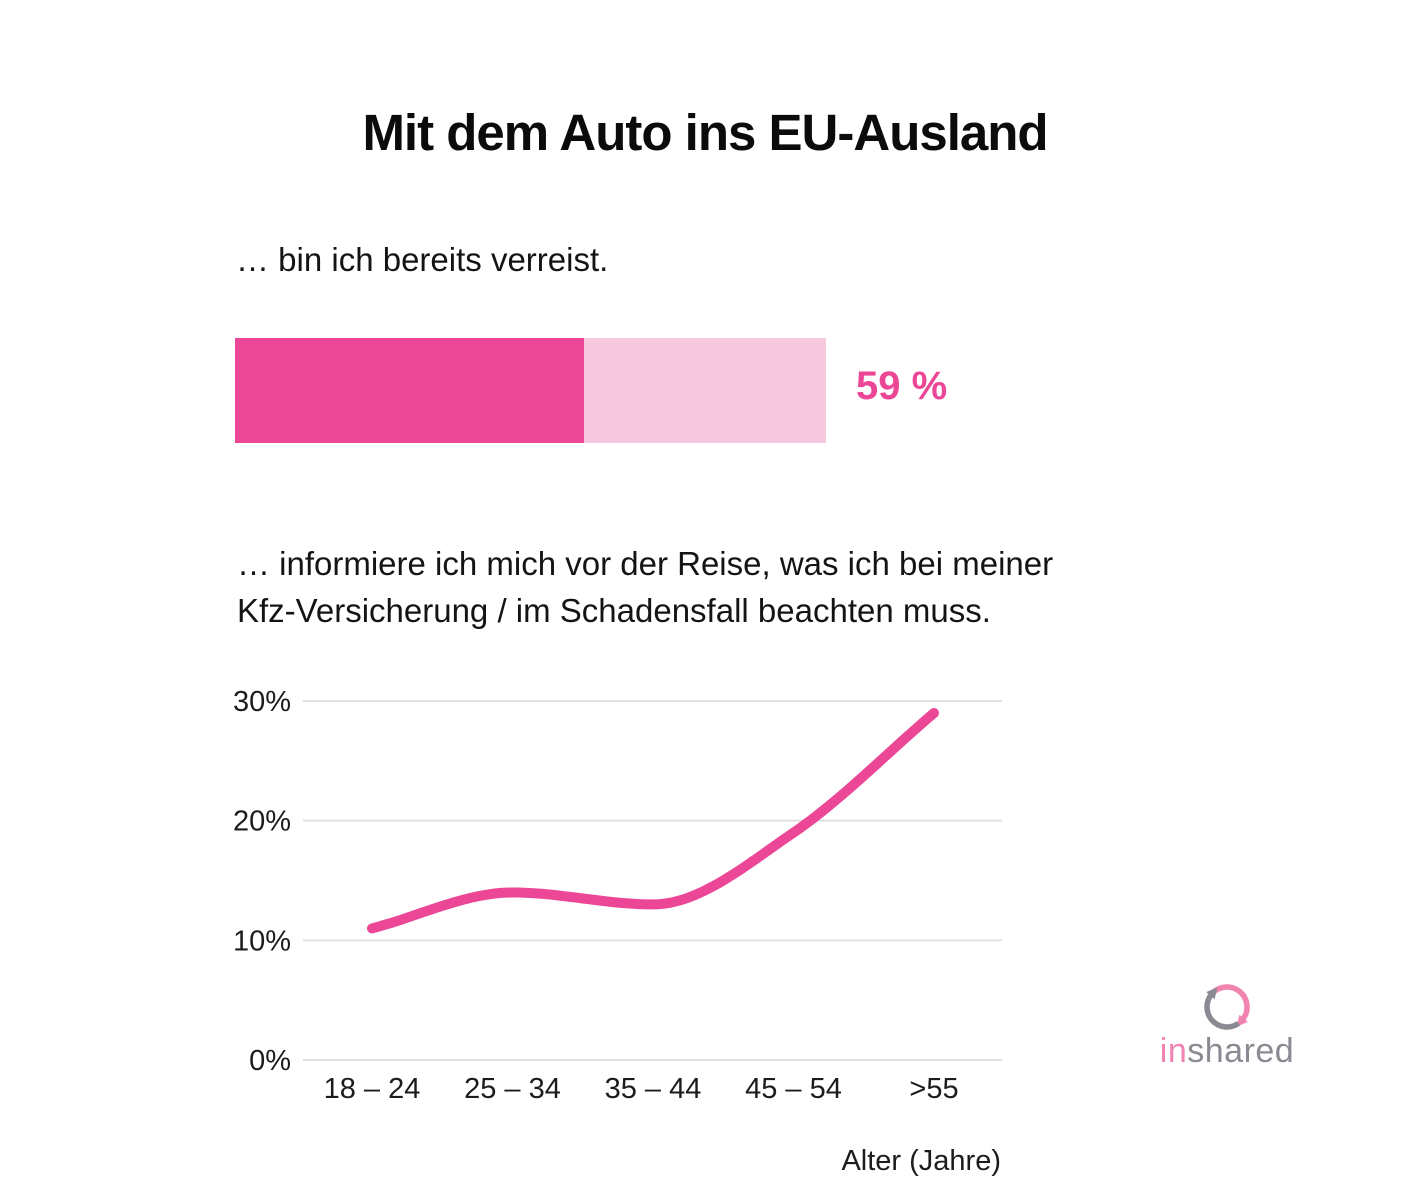 Image resolution: width=1410 pixels, height=1182 pixels. What do you see at coordinates (793, 1089) in the screenshot?
I see `x-tick-label: 45 – 54` at bounding box center [793, 1089].